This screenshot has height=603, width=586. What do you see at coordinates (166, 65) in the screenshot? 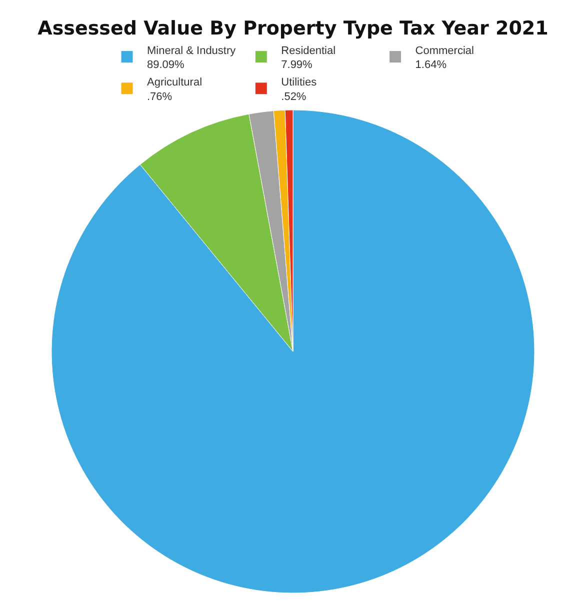
I see `data-label: 89.09%` at bounding box center [166, 65].